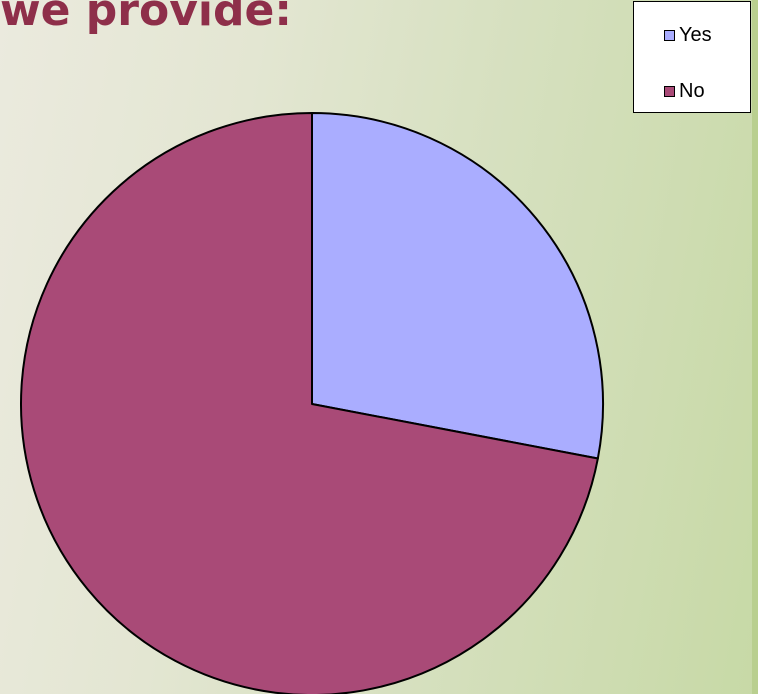 This screenshot has height=694, width=758. I want to click on title-clip: we provide:, so click(150, 21).